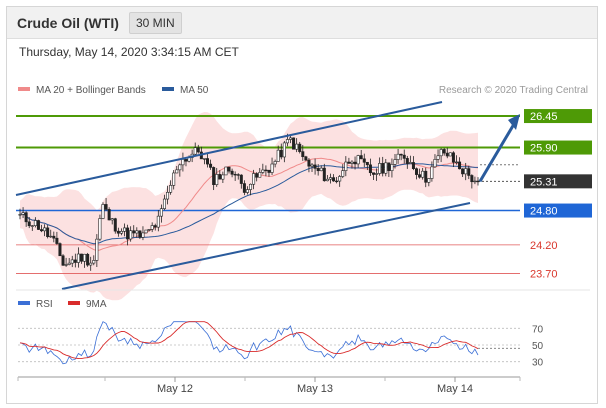 This screenshot has width=606, height=408. Describe the element at coordinates (315, 389) in the screenshot. I see `x-tick-label: May 13` at that location.